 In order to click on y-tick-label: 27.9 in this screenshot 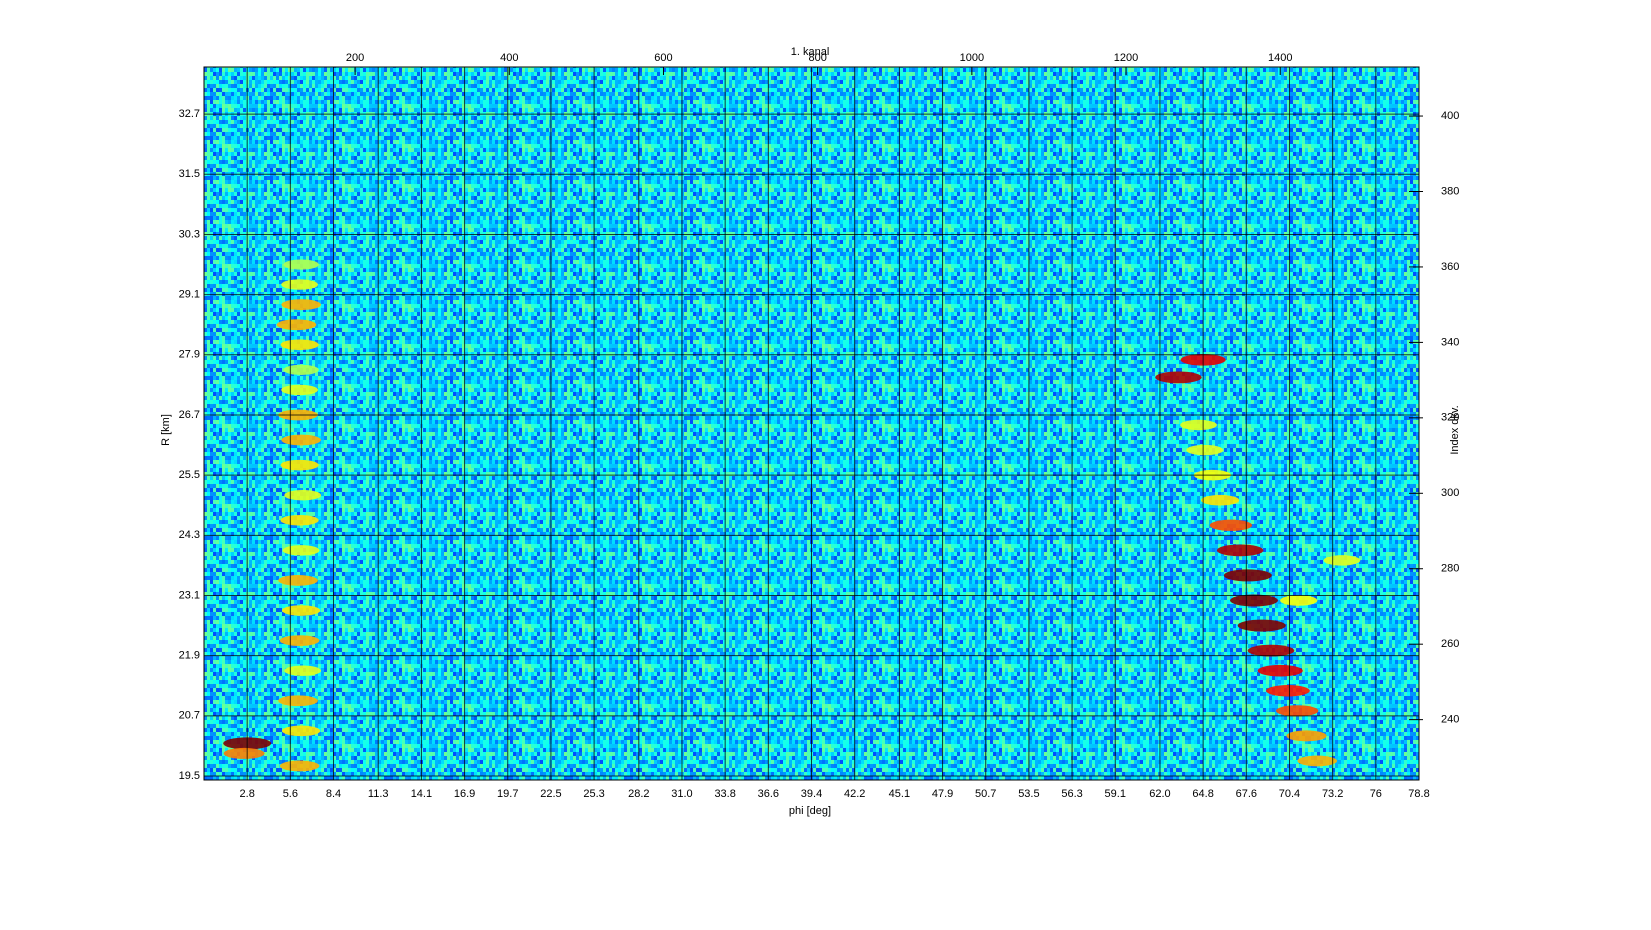, I will do `click(189, 355)`.